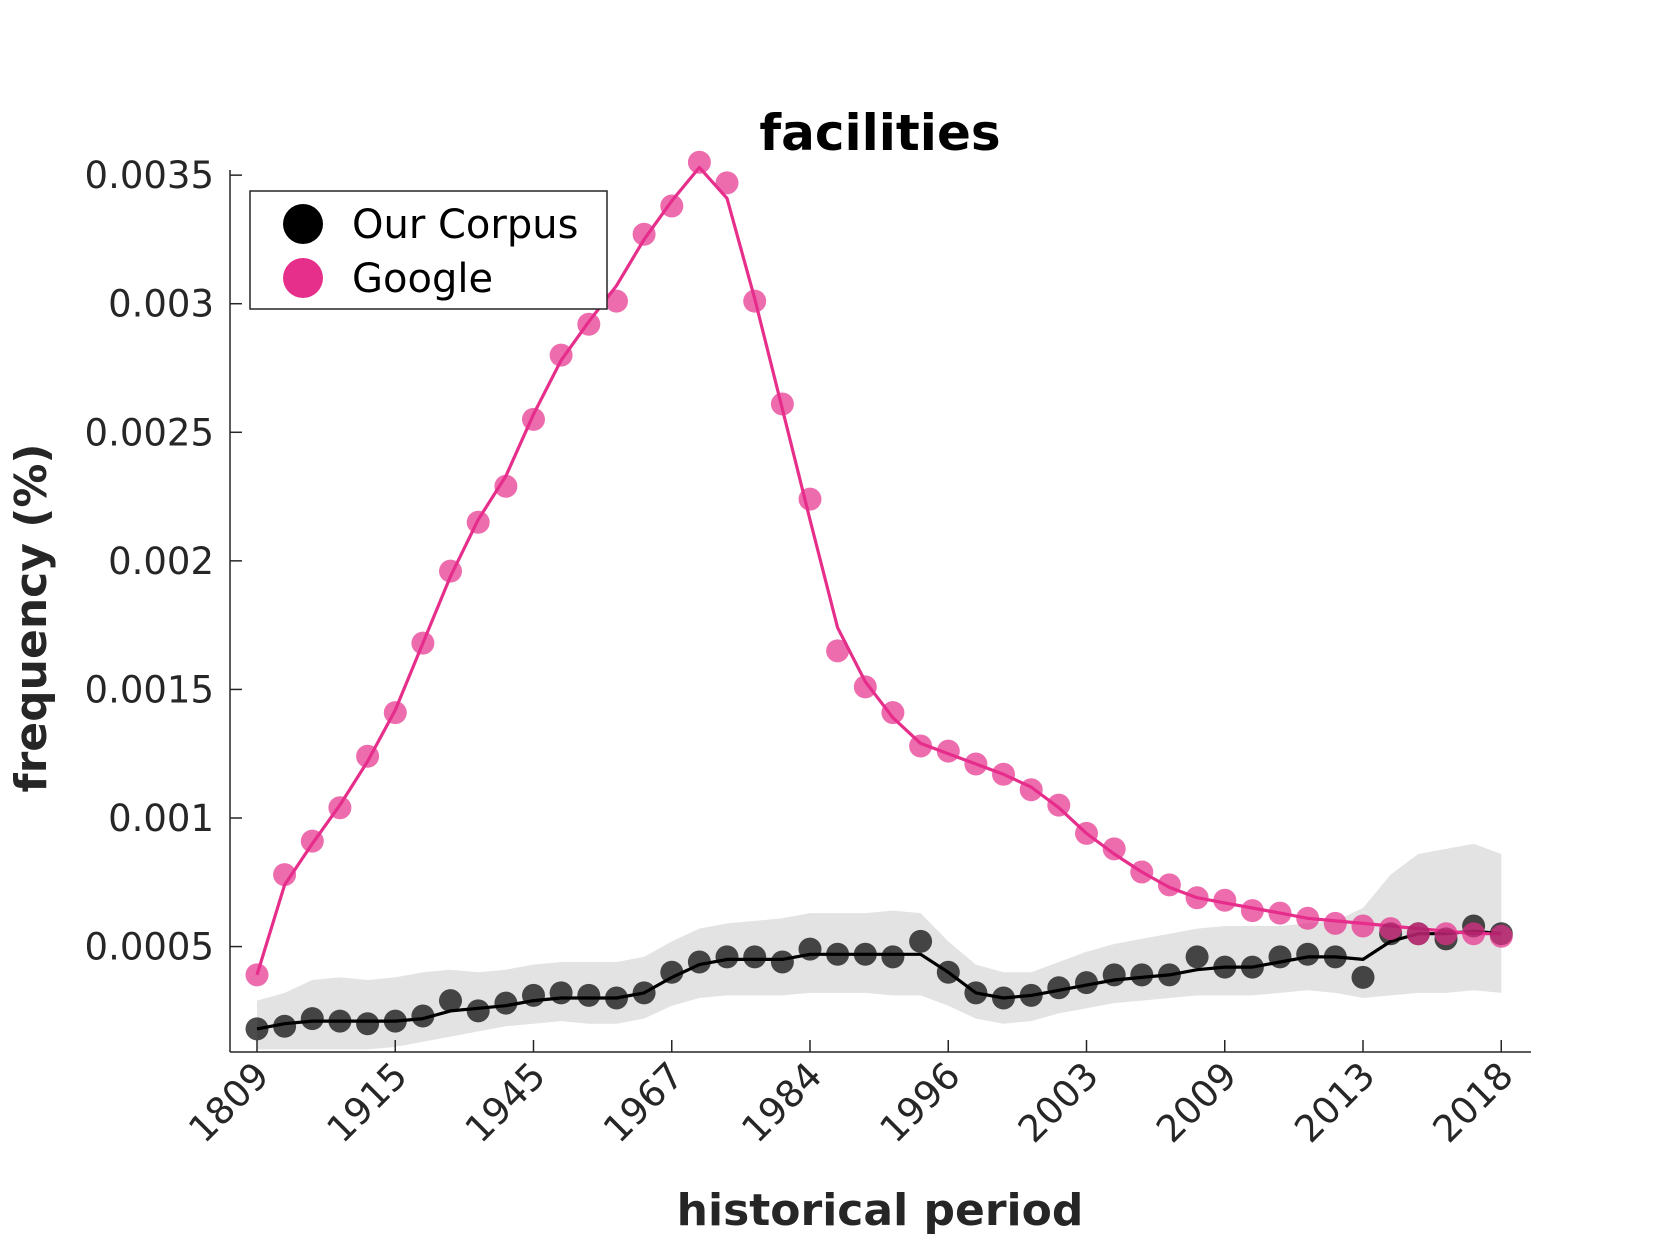 The image size is (1680, 1260). I want to click on y-tick-labels: 0.0005 0.001 0.0015 0.002 0.0025 0.003 0.0035, so click(149, 561).